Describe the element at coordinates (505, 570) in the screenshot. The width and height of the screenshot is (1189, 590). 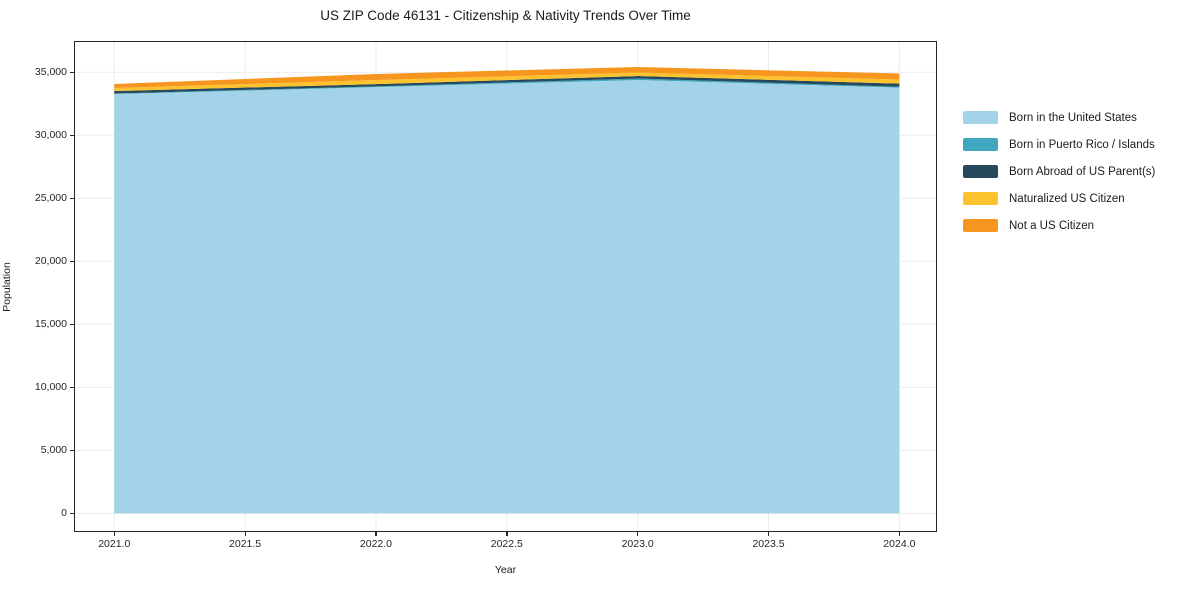
I see `x-axis-label: Year` at that location.